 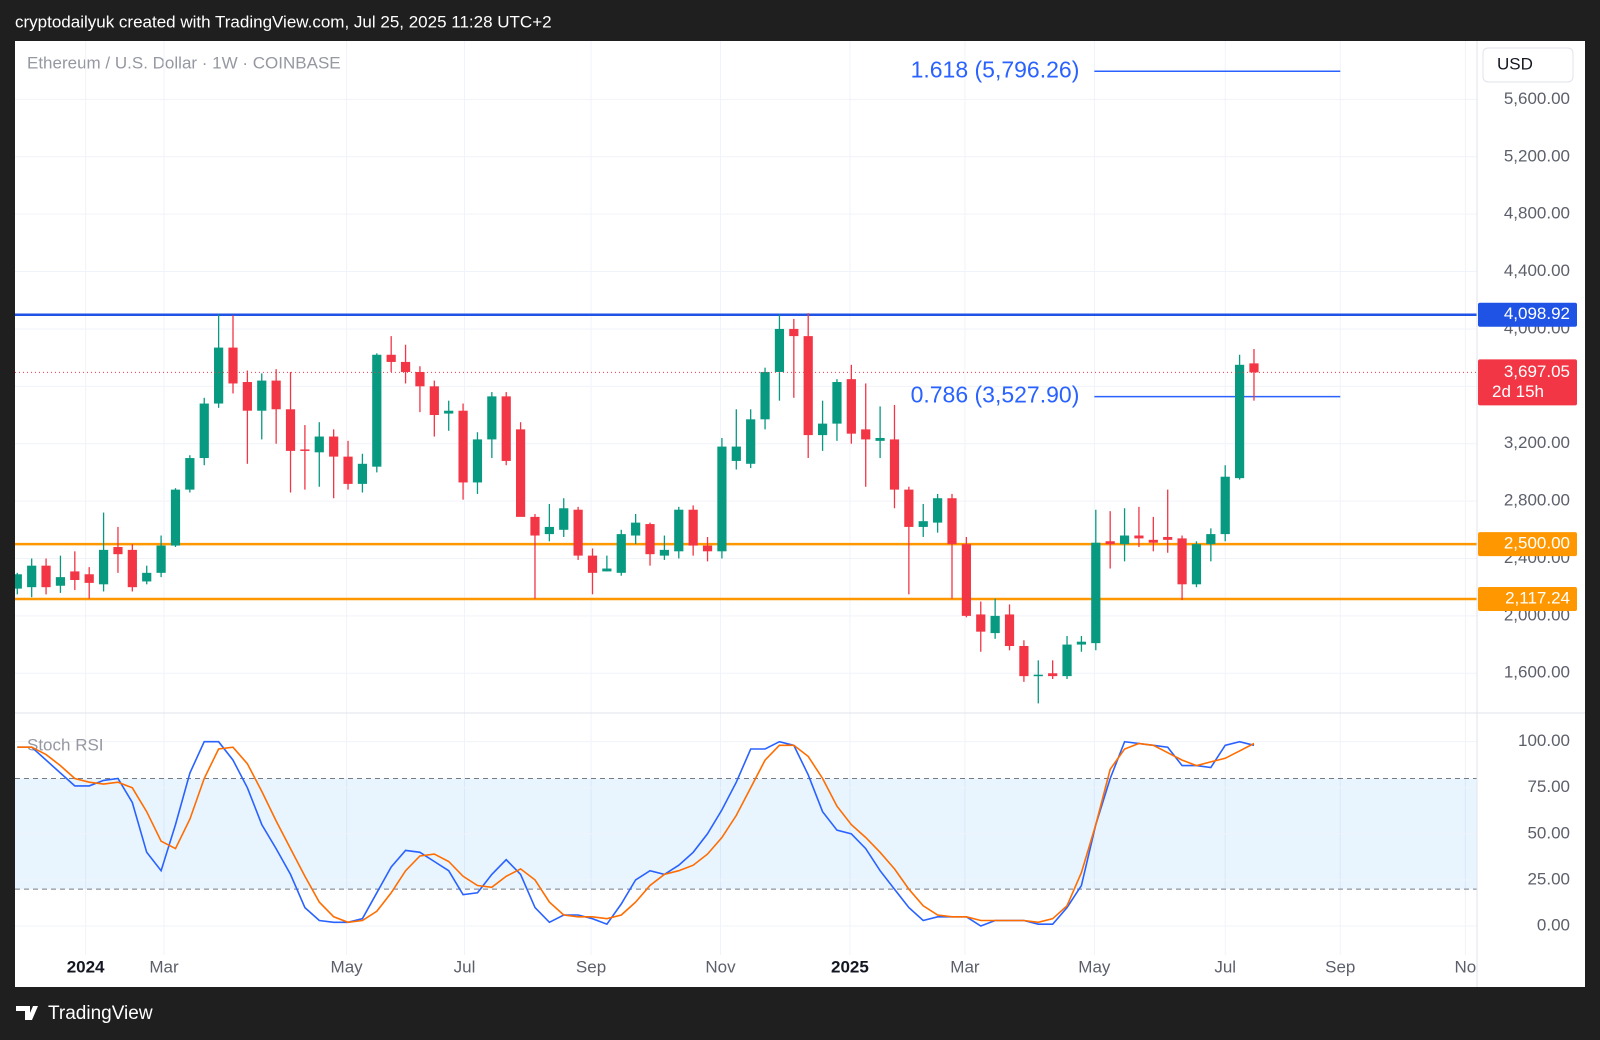 What do you see at coordinates (1548, 786) in the screenshot?
I see `stoch-tick-label: 75.00` at bounding box center [1548, 786].